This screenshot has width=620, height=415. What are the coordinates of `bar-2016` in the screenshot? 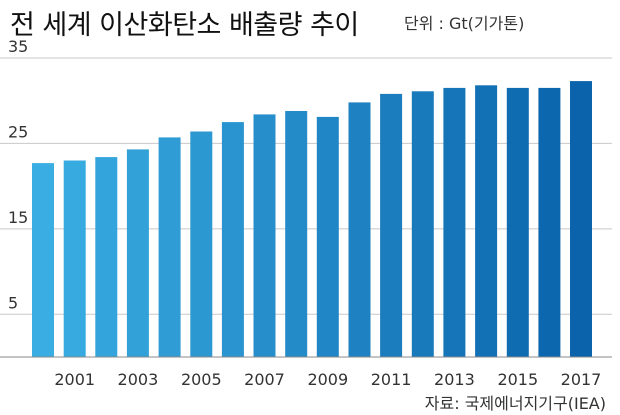 It's located at (549, 222).